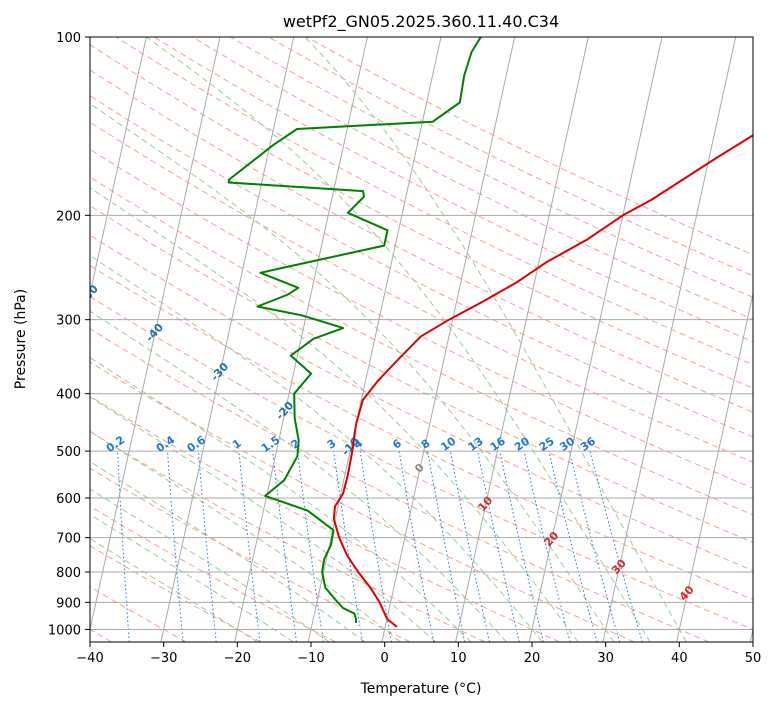 The image size is (775, 708). What do you see at coordinates (25, 251) in the screenshot?
I see `isotherm-label: -60` at bounding box center [25, 251].